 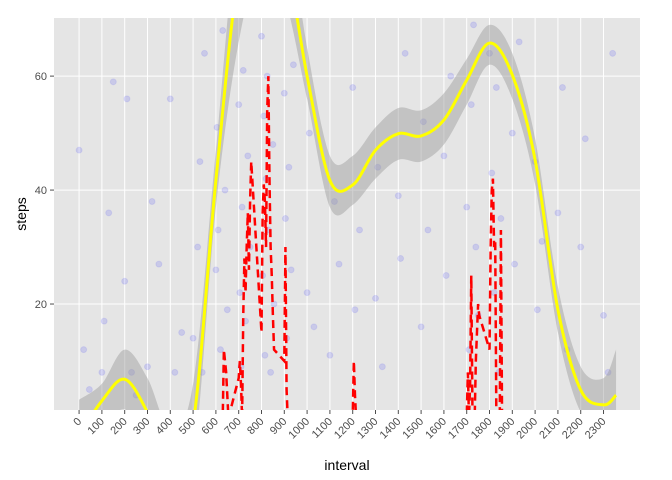 What do you see at coordinates (41, 305) in the screenshot?
I see `y-tick-label: 20` at bounding box center [41, 305].